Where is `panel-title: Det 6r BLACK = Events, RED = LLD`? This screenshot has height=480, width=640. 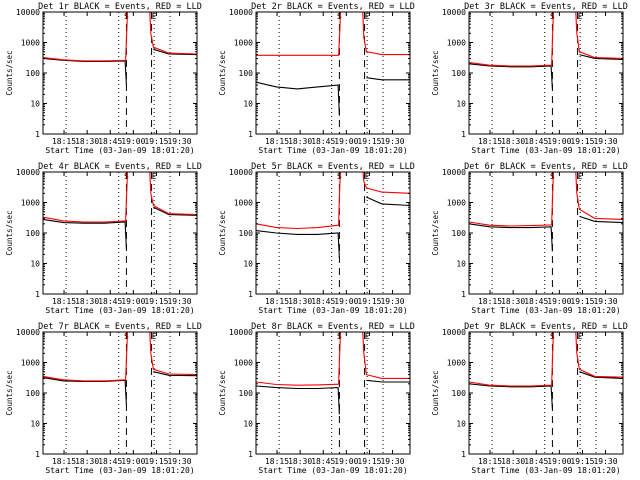 panel-title: Det 6r BLACK = Events, RED = LLD is located at coordinates (546, 167).